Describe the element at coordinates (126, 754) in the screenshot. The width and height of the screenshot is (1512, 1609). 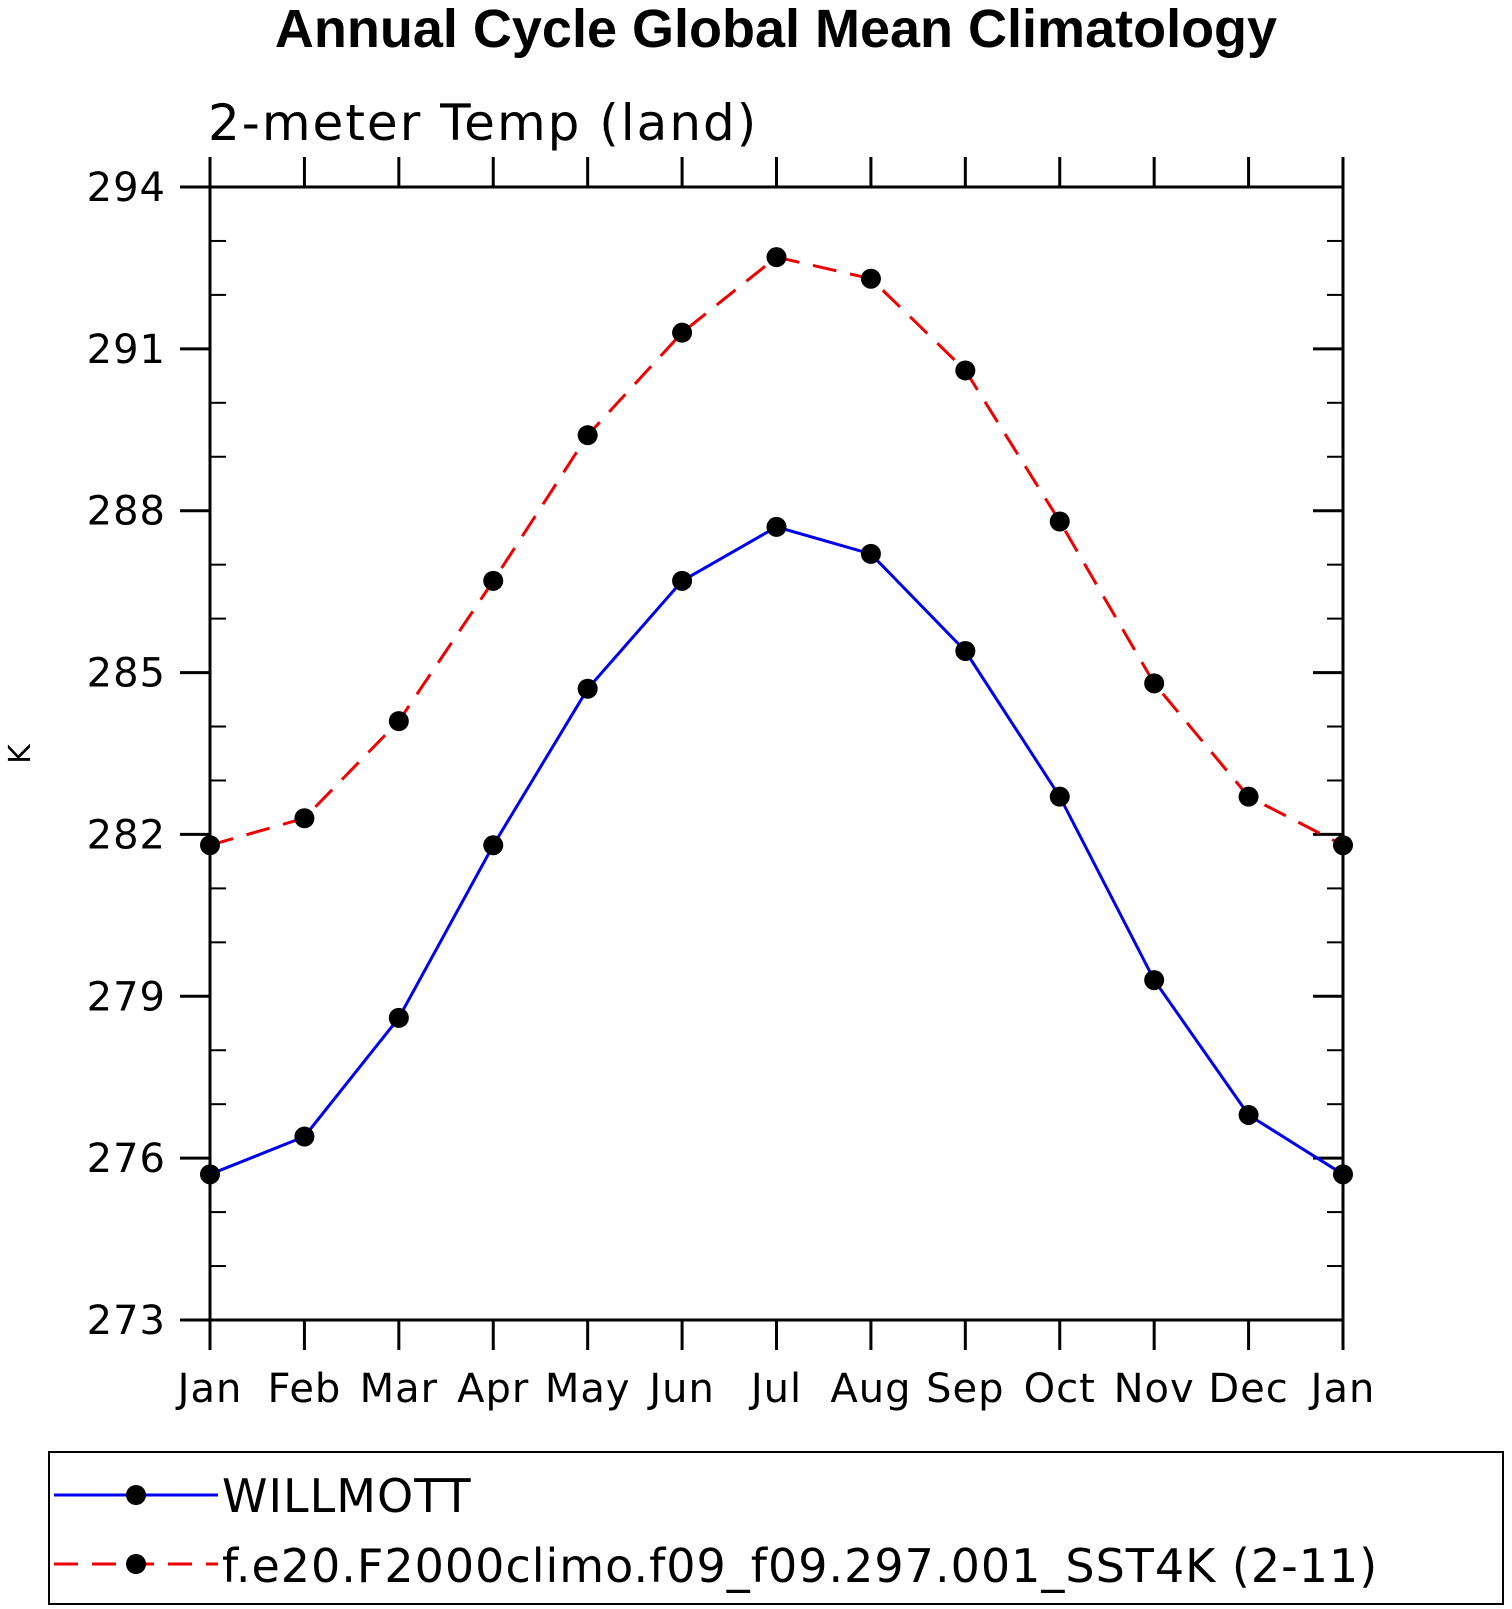
I see `y-tick-labels: 273 276 279 282 285 288 291 294` at that location.